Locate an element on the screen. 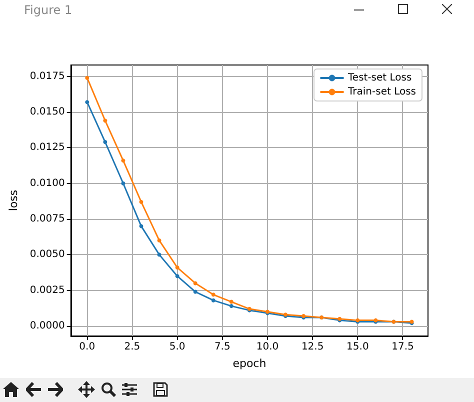 Image resolution: width=474 pixels, height=402 pixels. legend-label: Train-set Loss is located at coordinates (381, 92).